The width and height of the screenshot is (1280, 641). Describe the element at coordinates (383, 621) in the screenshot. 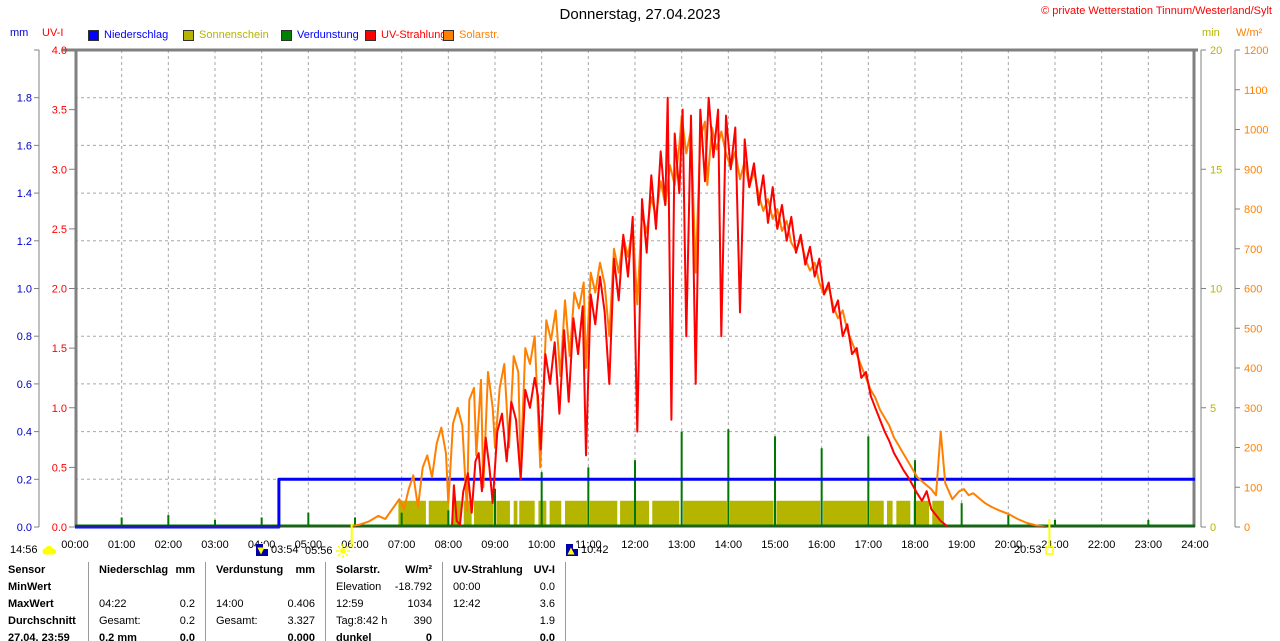

I see `table-cell: Tag:8:42 h 390` at that location.